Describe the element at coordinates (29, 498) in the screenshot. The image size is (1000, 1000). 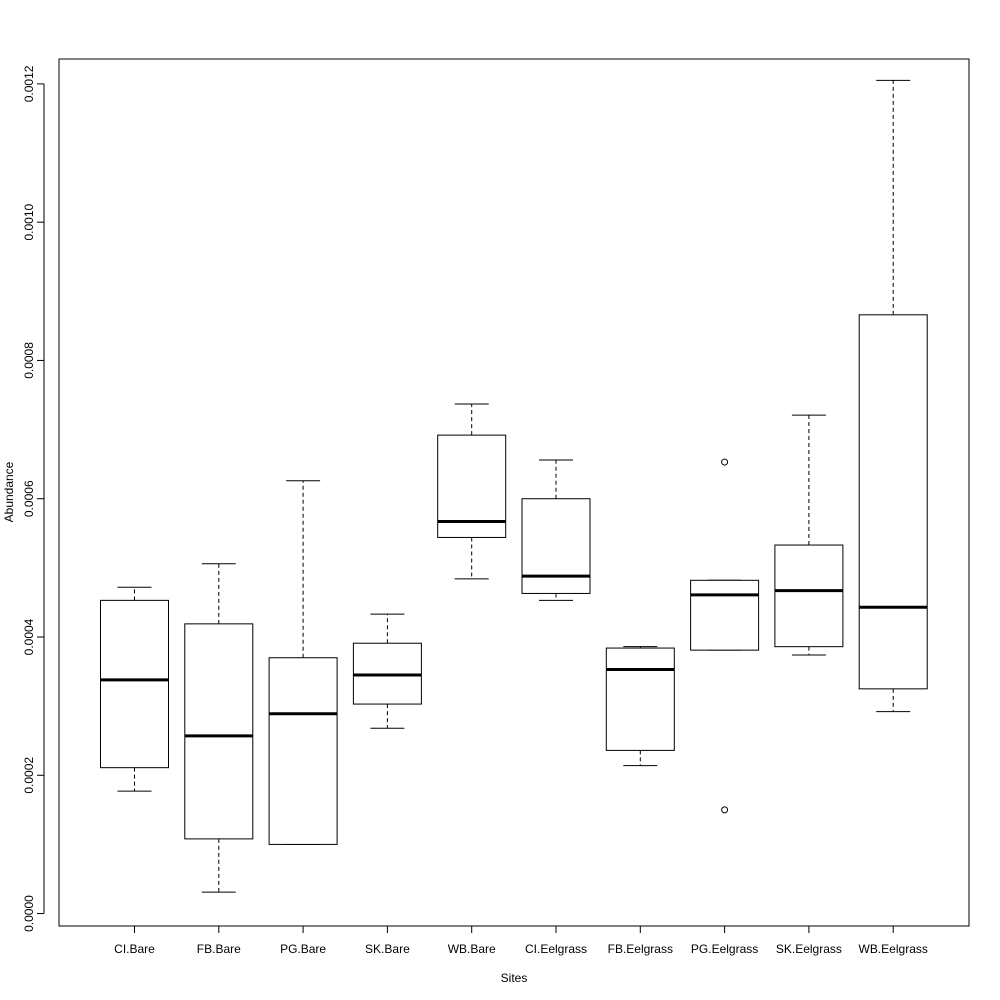
I see `y-tick-label: 0.0006` at that location.